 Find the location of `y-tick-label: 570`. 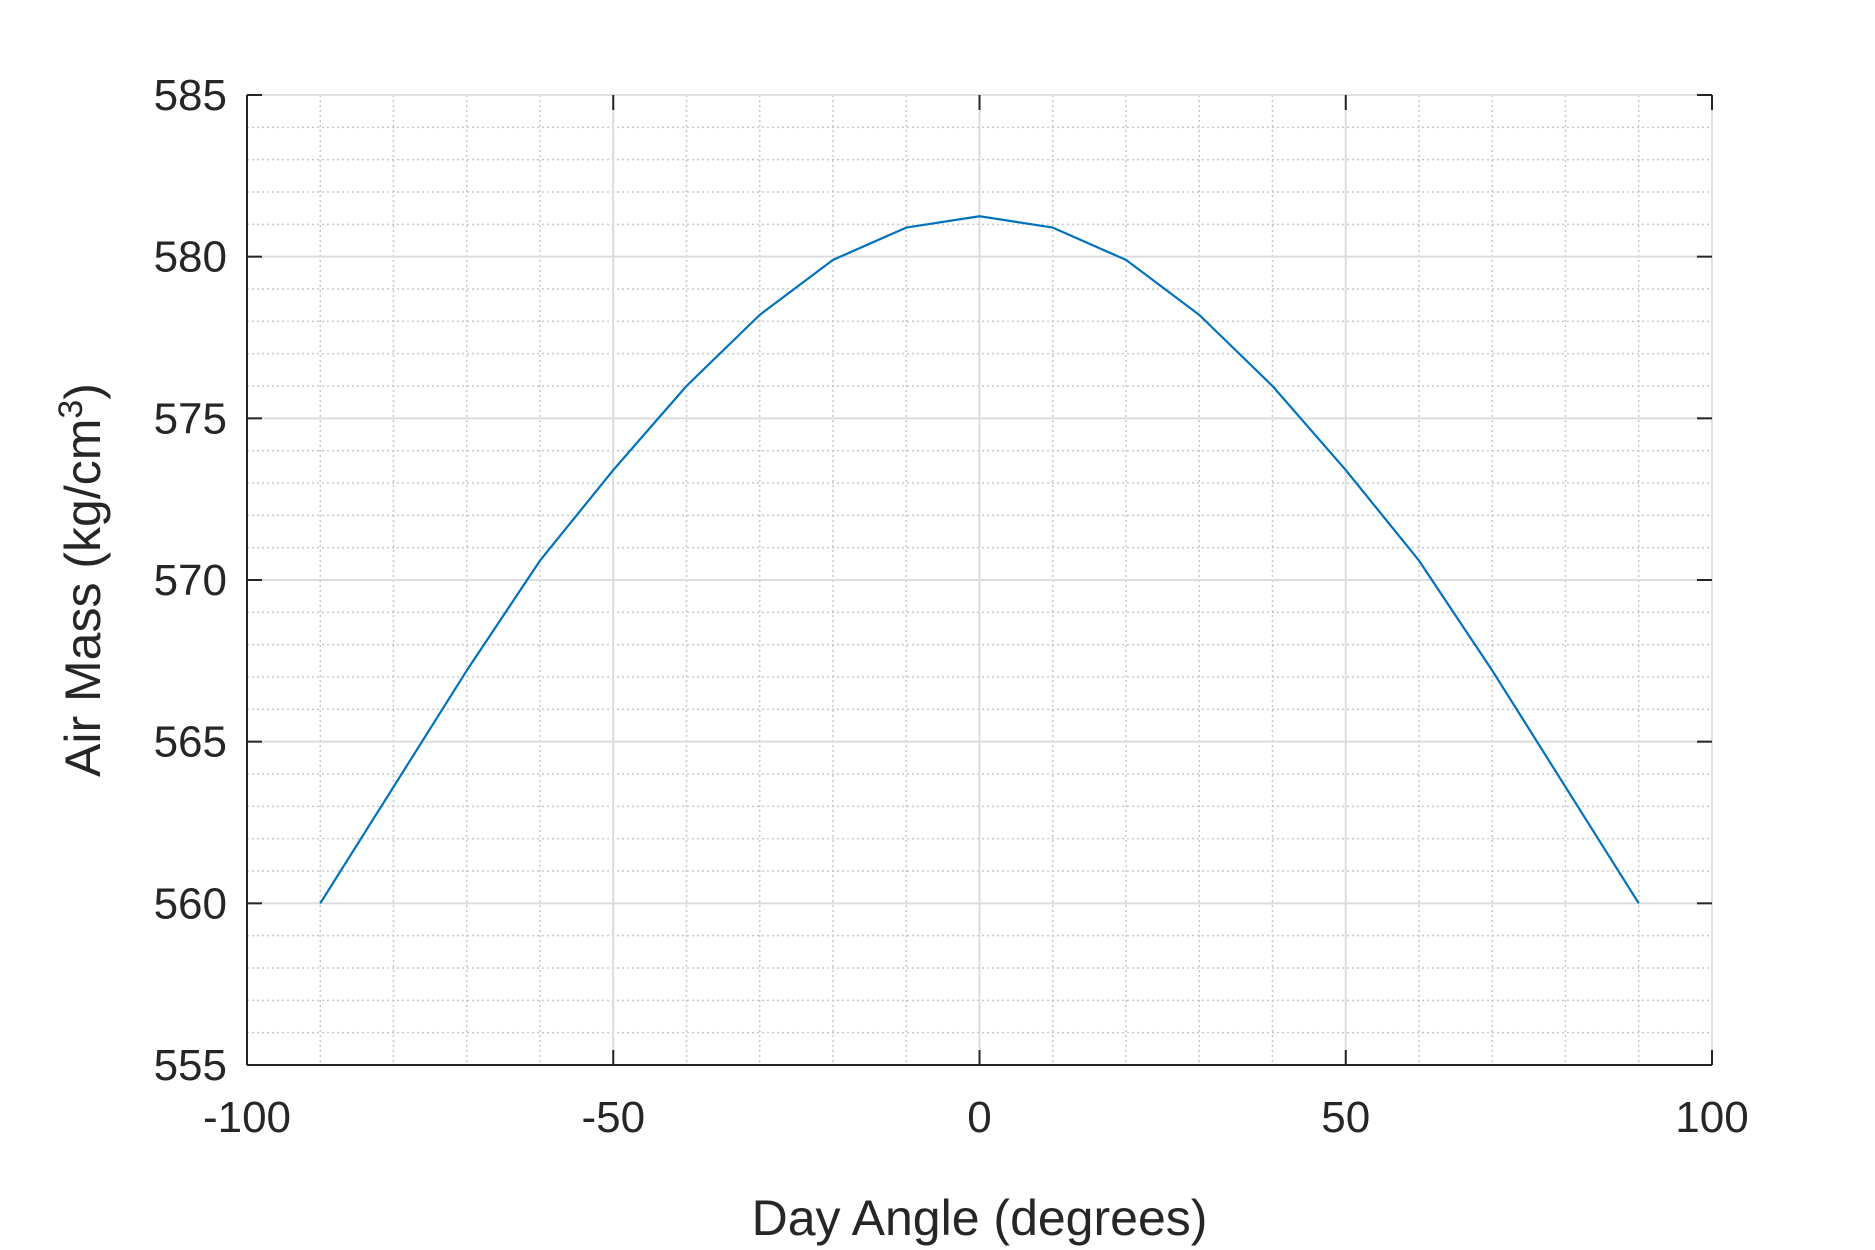

y-tick-label: 570 is located at coordinates (190, 580).